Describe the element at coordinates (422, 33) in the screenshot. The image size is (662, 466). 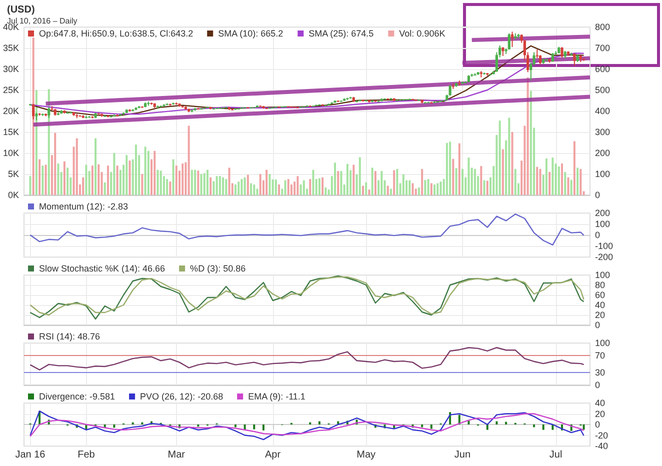
I see `legend-label: Vol: 0.906K` at that location.